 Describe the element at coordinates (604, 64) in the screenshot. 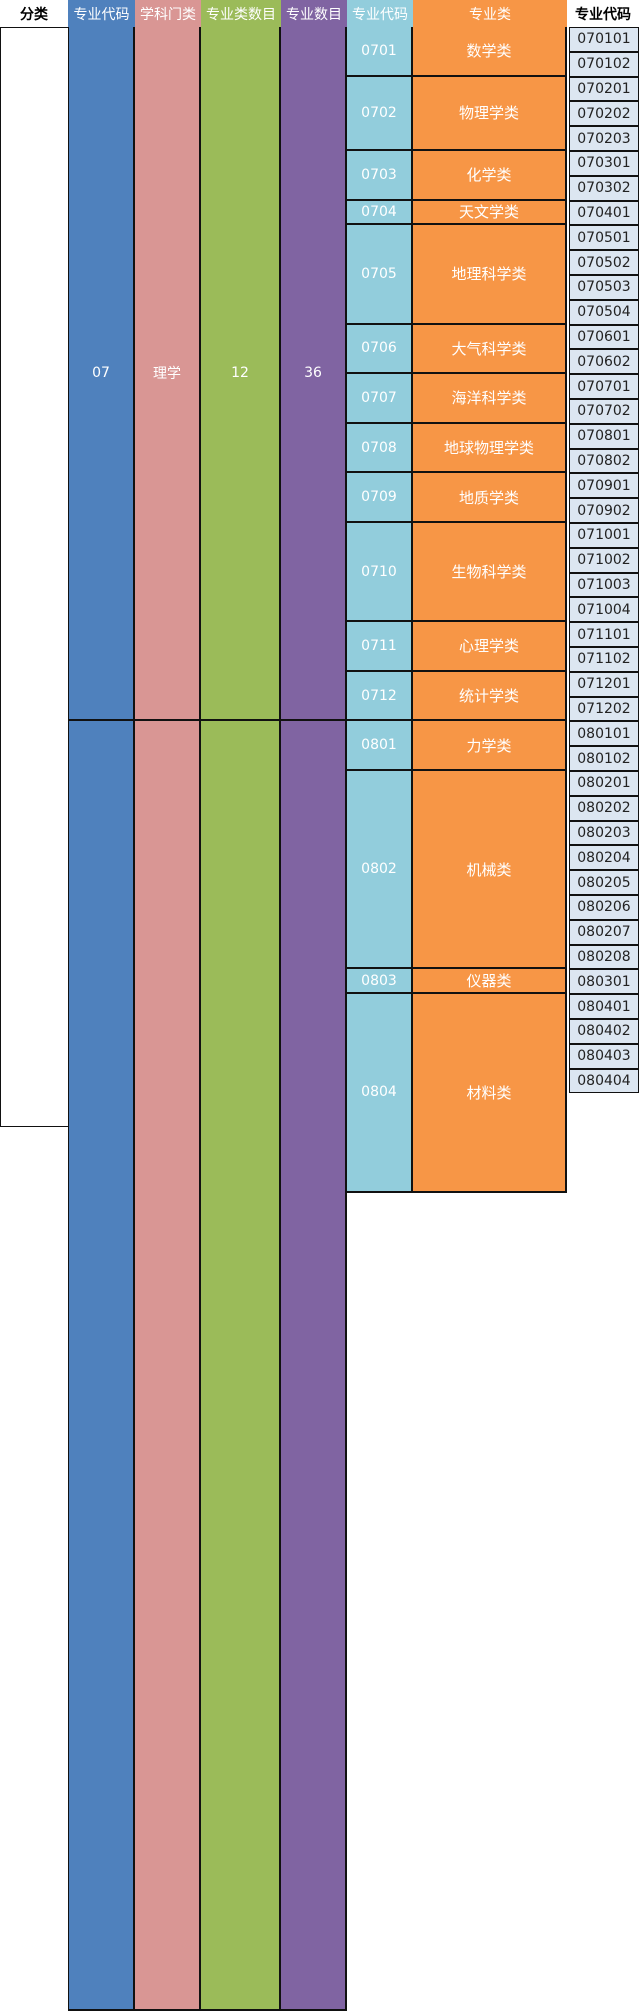

I see `major-code: 070102` at that location.